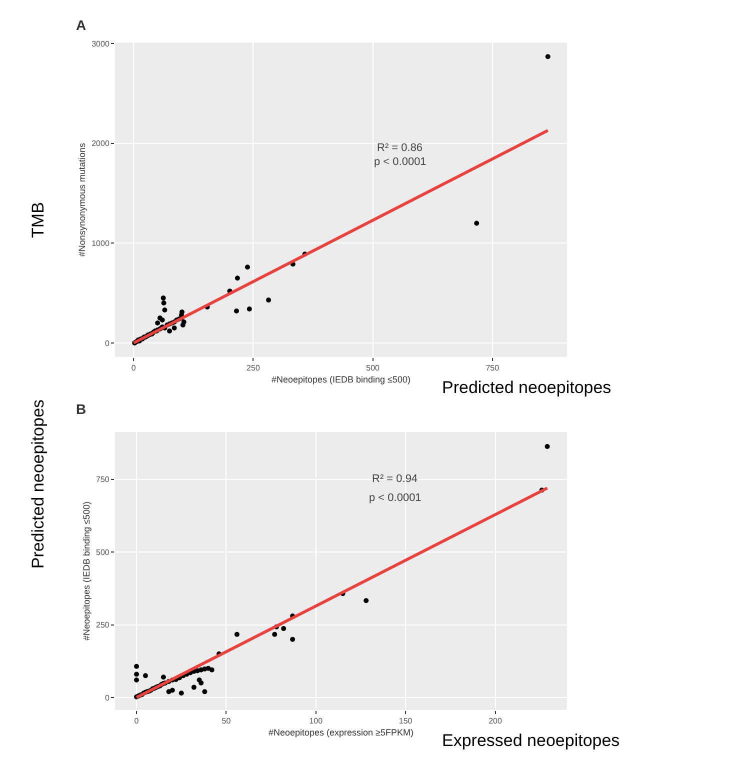 The width and height of the screenshot is (742, 758). Describe the element at coordinates (493, 368) in the screenshot. I see `x-tick-label: 750` at that location.